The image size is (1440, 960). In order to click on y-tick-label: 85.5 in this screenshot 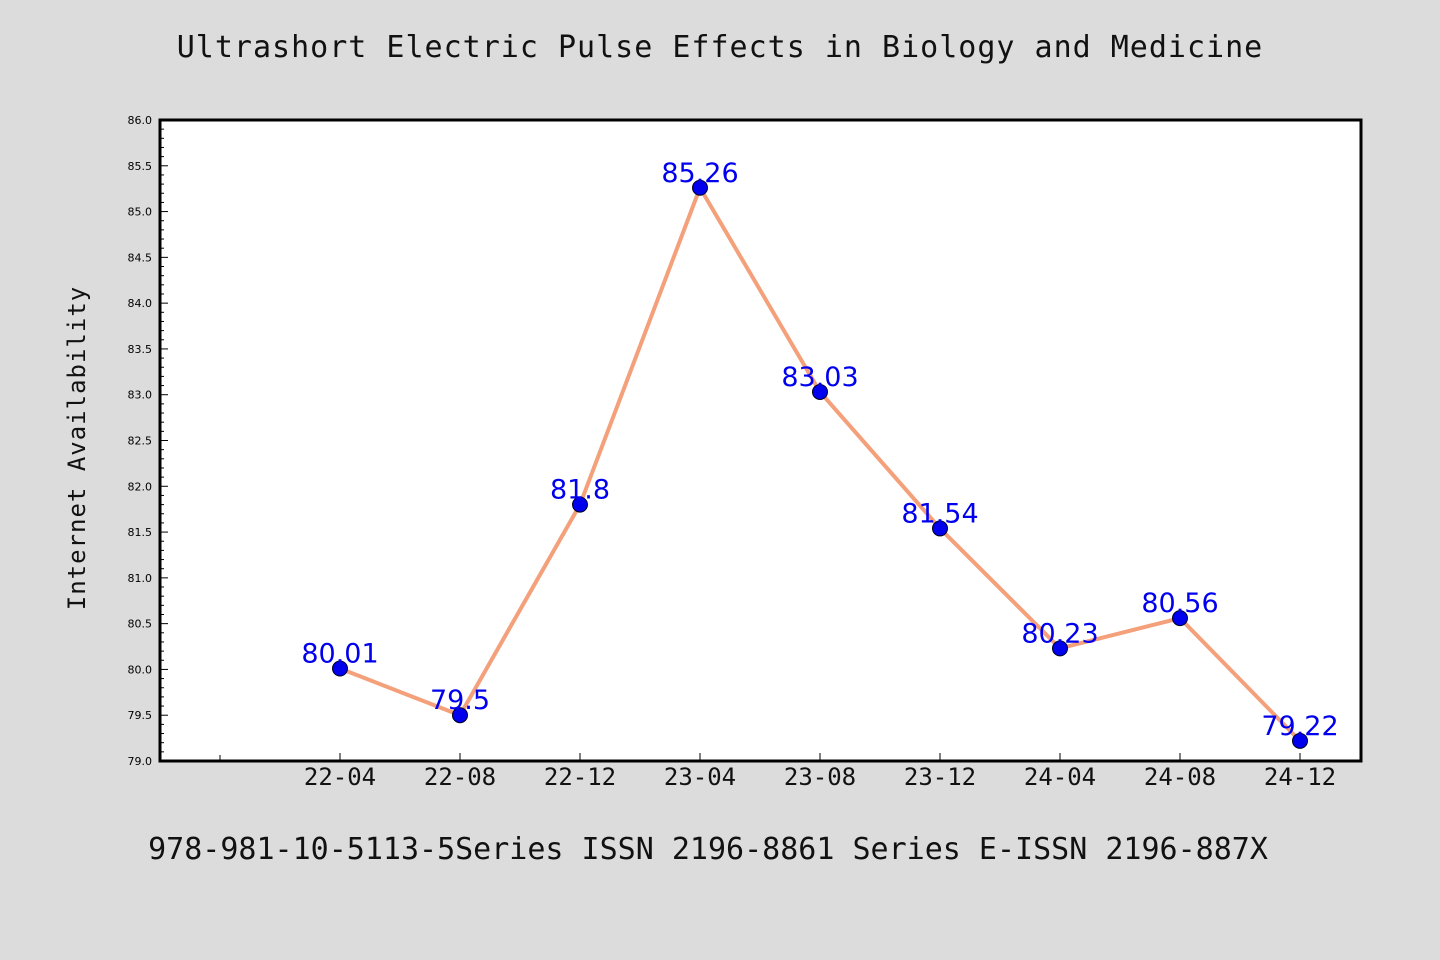, I will do `click(140, 166)`.